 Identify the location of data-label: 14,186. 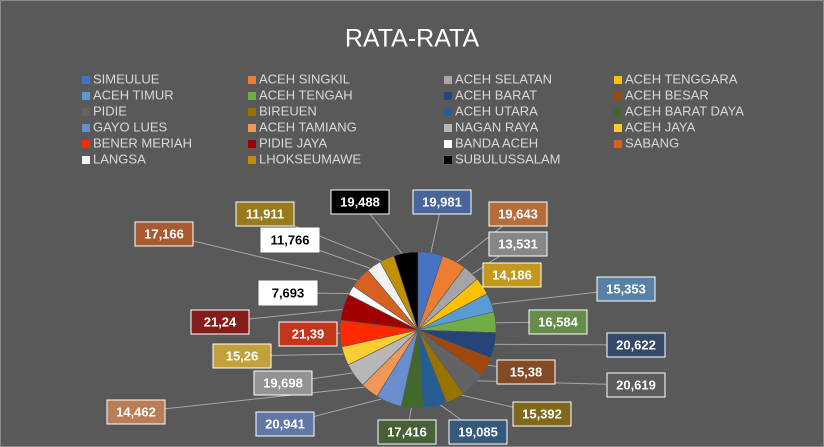
(512, 274).